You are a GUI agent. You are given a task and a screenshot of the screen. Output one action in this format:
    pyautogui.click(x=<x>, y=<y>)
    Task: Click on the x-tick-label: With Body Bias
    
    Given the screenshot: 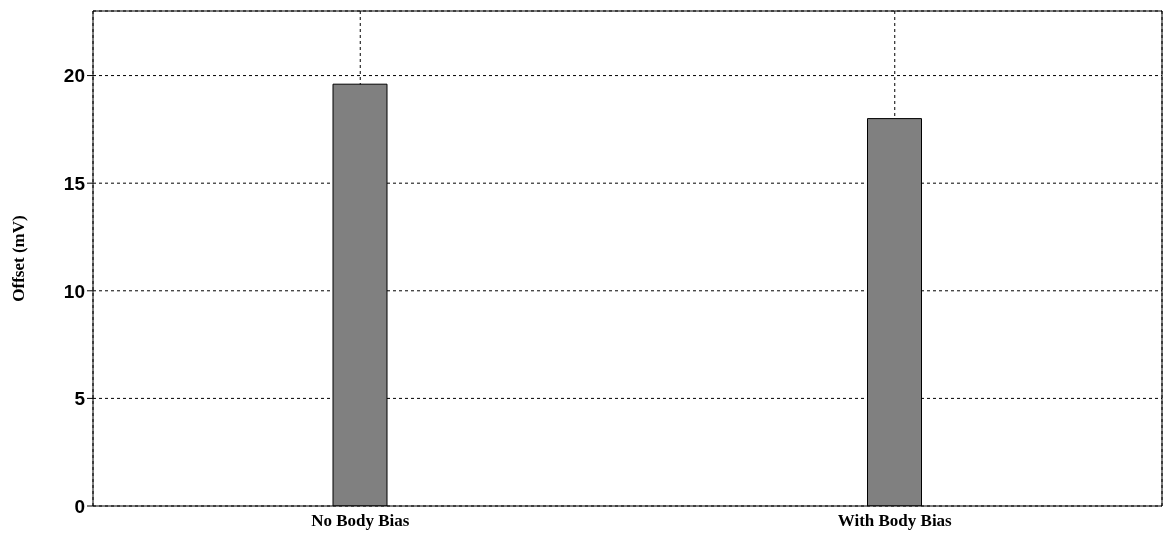 What is the action you would take?
    pyautogui.click(x=895, y=521)
    